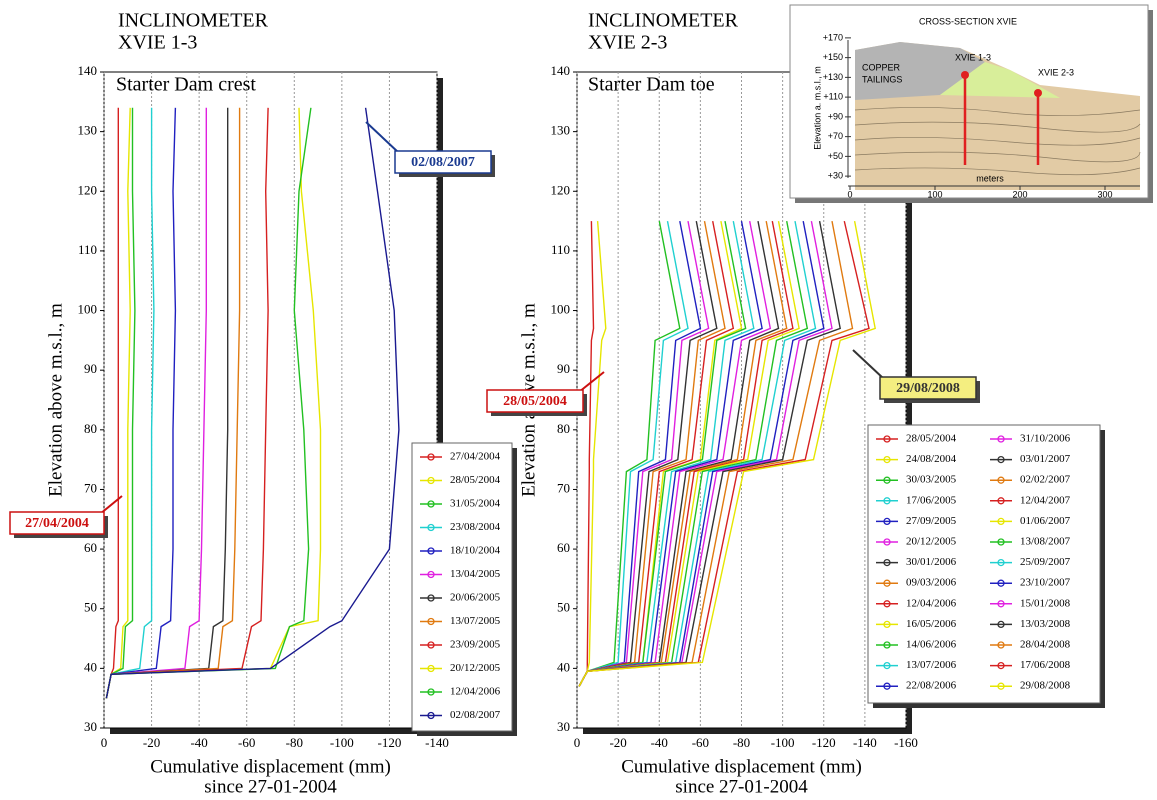 The width and height of the screenshot is (1157, 800). I want to click on callout-label: 29/08/2008, so click(928, 388).